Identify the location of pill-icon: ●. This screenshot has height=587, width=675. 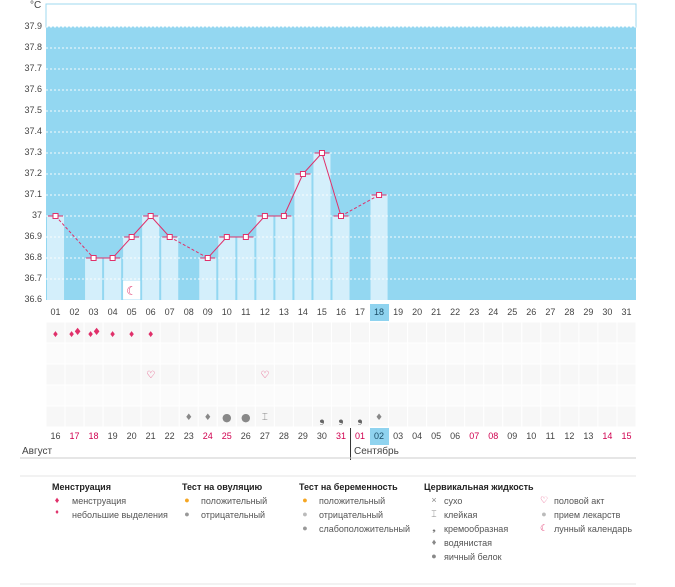
(544, 514).